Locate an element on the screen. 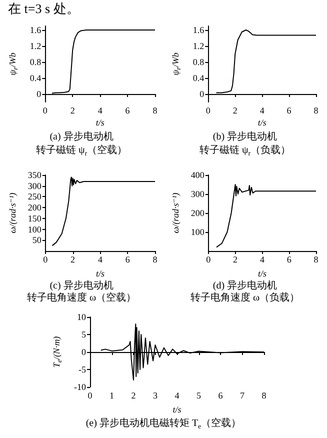 Image resolution: width=327 pixels, height=438 pixels. y-tick-label: 10 is located at coordinates (81, 317).